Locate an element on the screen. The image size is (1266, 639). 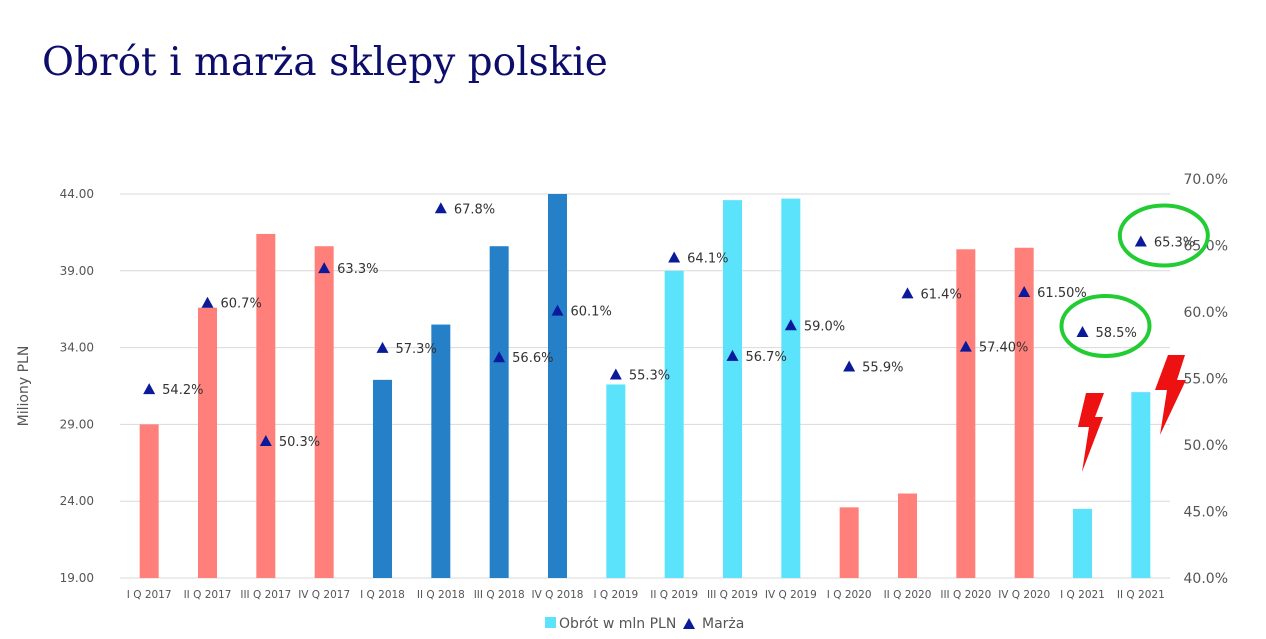
y-axis-title: Miliony PLN is located at coordinates (24, 386).